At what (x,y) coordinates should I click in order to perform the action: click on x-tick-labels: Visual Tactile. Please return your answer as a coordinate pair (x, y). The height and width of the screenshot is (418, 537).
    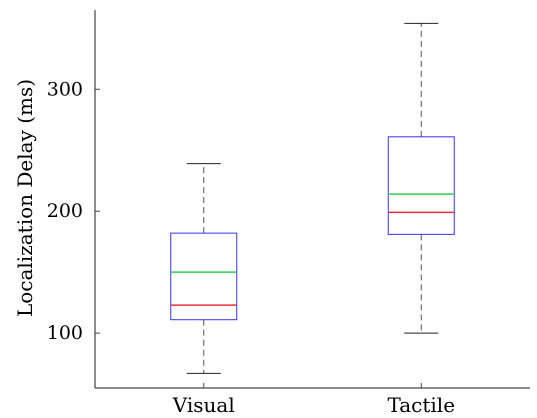
    Looking at the image, I should click on (313, 400).